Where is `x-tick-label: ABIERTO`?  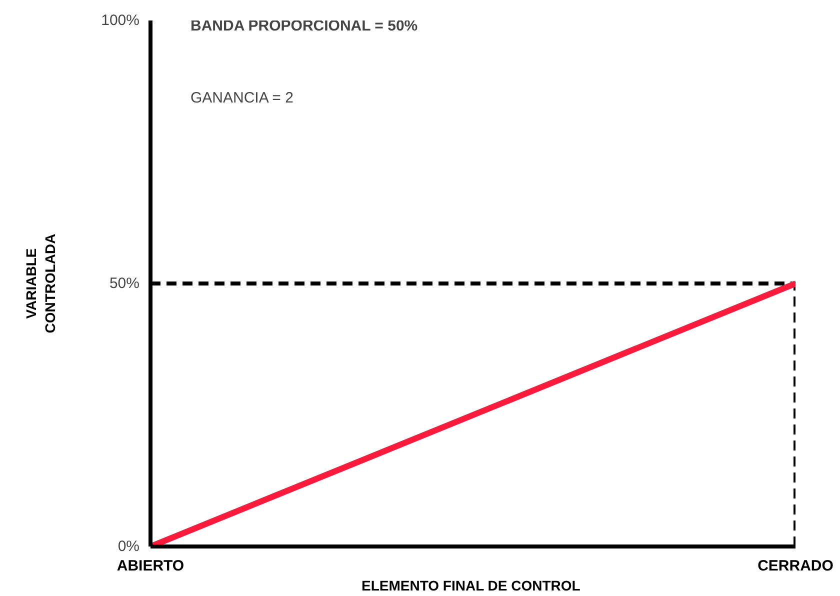
x-tick-label: ABIERTO is located at coordinates (150, 566).